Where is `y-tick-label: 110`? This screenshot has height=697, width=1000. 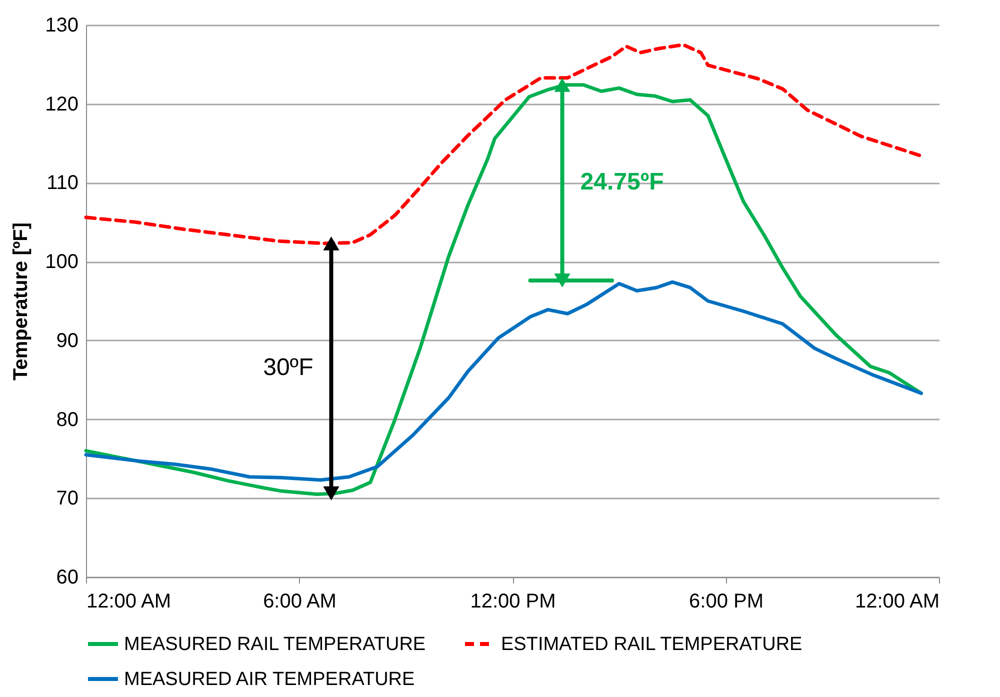
y-tick-label: 110 is located at coordinates (62, 183).